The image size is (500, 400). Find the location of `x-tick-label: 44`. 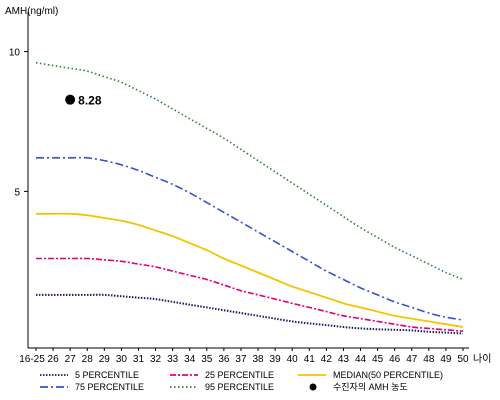

x-tick-label: 44 is located at coordinates (361, 359).